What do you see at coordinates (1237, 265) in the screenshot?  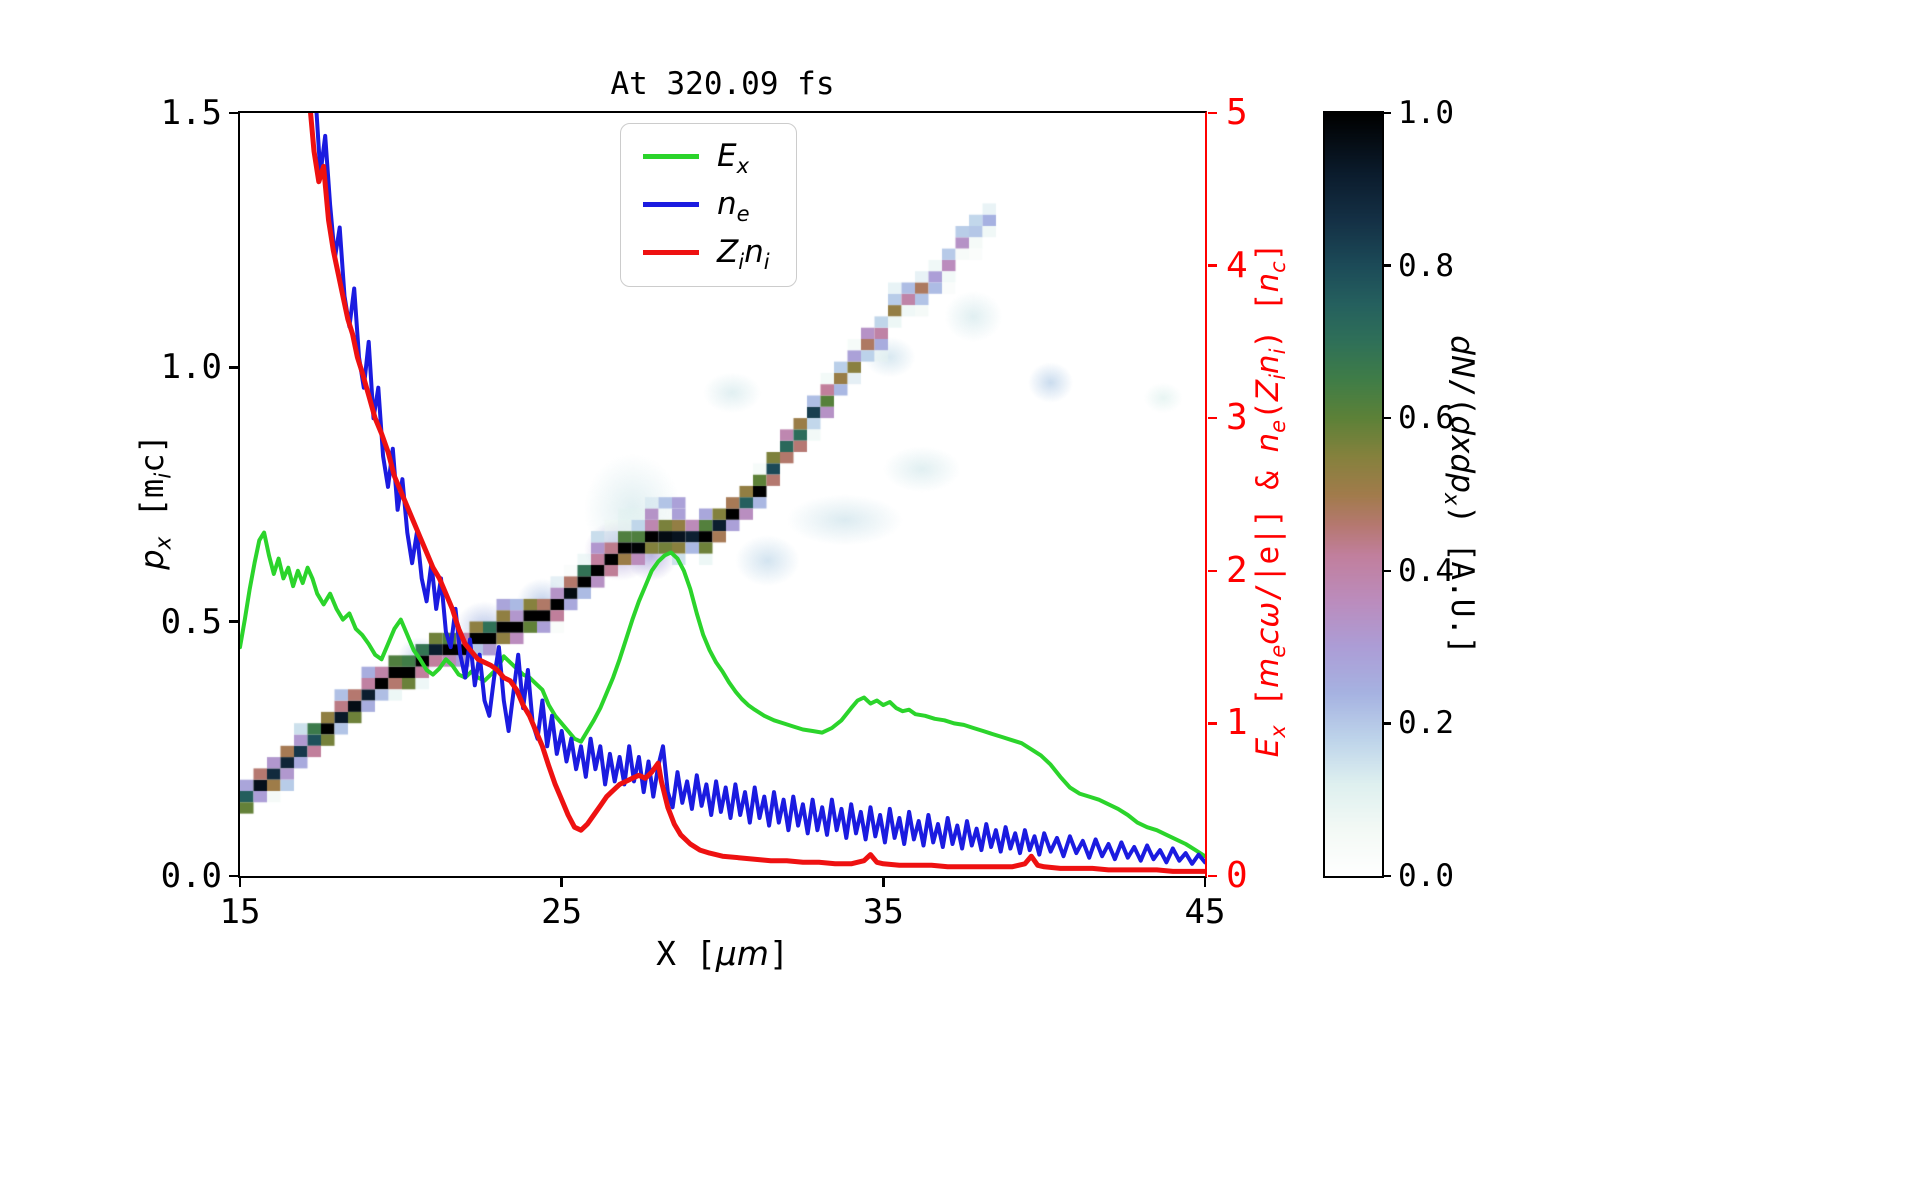 I see `y-right-tick-label: 4` at bounding box center [1237, 265].